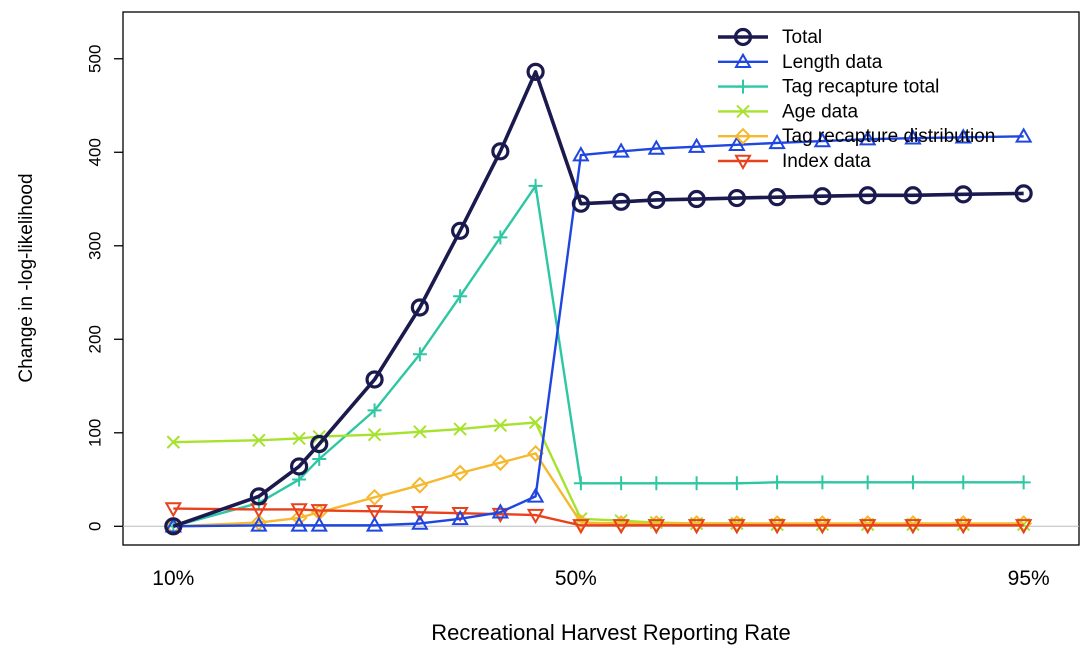  Describe the element at coordinates (826, 161) in the screenshot. I see `legend-label: Index data` at that location.